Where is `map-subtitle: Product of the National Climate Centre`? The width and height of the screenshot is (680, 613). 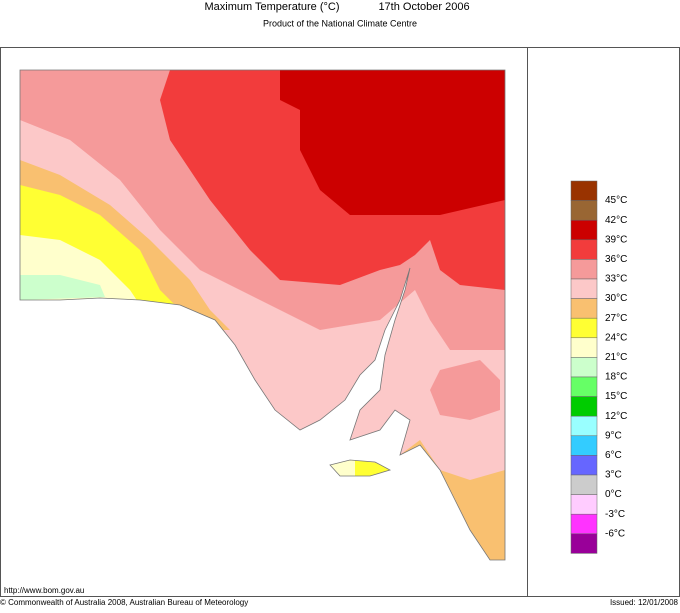 map-subtitle: Product of the National Climate Centre is located at coordinates (340, 23).